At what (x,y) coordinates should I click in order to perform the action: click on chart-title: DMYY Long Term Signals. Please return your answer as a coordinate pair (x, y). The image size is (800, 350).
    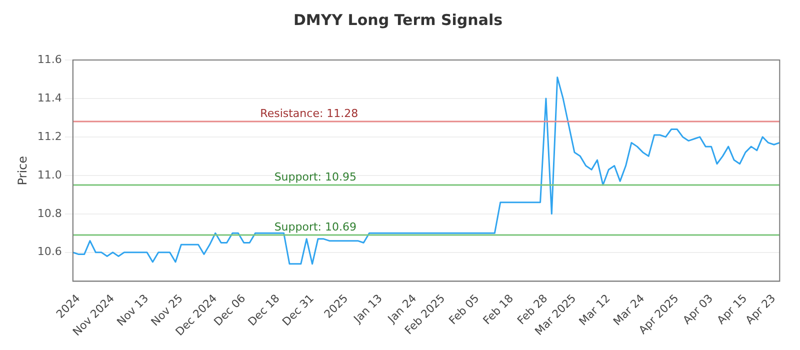
    Looking at the image, I should click on (398, 19).